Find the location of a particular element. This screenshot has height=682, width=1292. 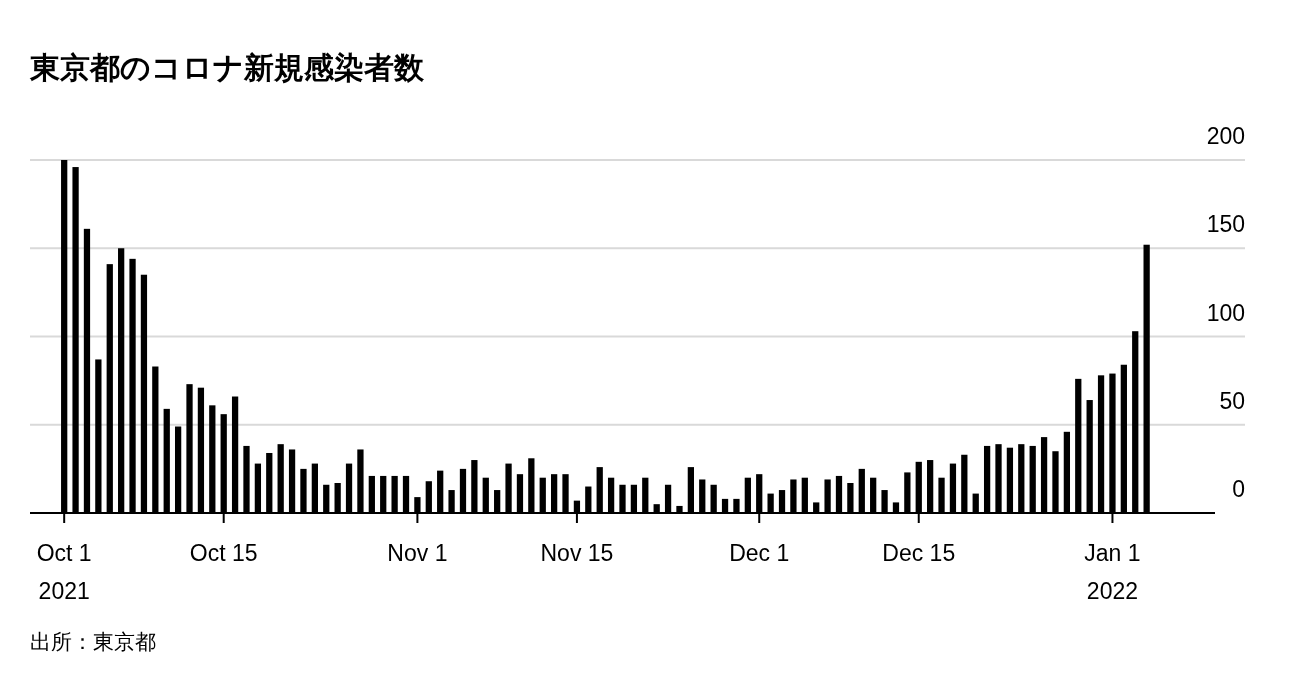

x-tick-label: Dec 15 is located at coordinates (919, 553).